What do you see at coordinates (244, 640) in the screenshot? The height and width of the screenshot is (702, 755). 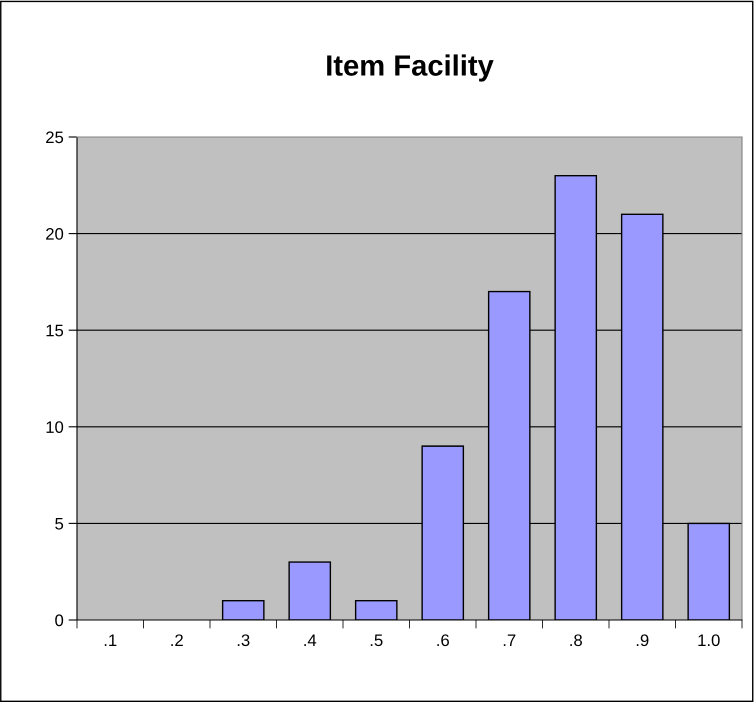 I see `x-tick-label: .3` at bounding box center [244, 640].